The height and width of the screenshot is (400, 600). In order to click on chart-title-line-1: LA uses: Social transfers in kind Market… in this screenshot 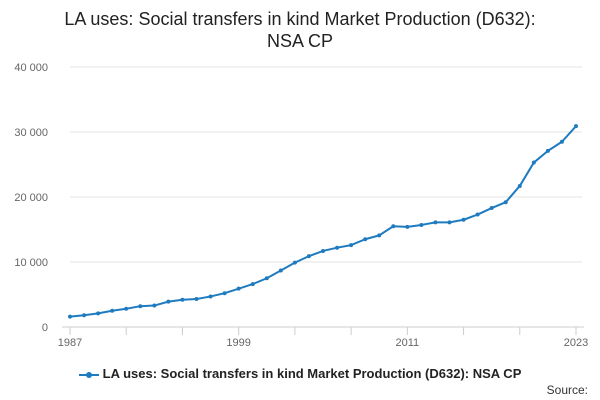, I will do `click(300, 19)`.